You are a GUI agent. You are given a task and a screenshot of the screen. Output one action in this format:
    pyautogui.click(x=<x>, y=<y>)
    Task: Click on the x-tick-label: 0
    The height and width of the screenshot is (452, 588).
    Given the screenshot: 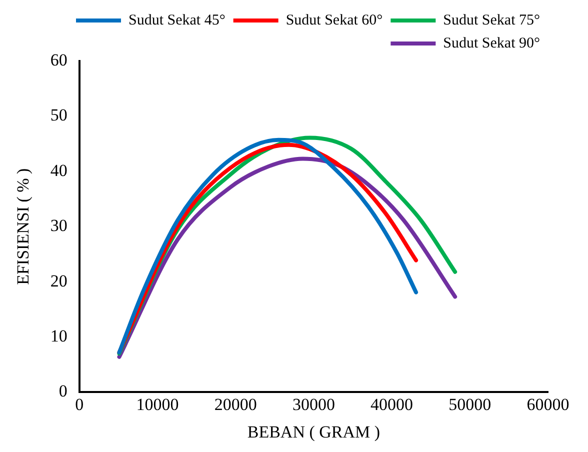 What is the action you would take?
    pyautogui.click(x=79, y=404)
    